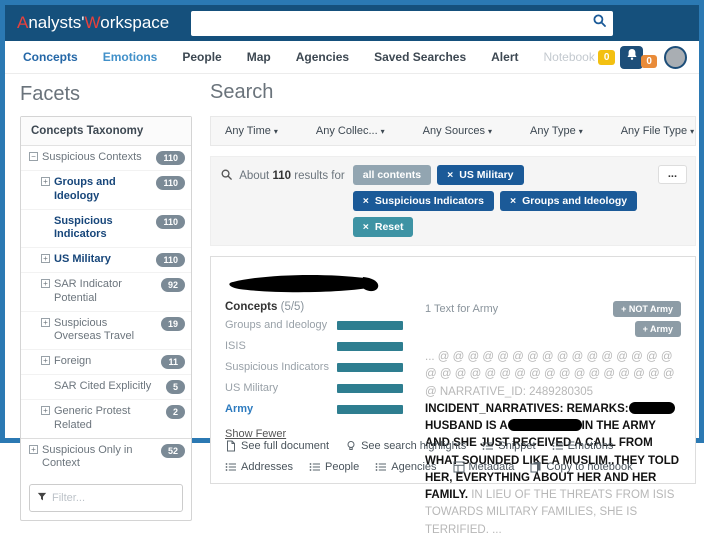  I want to click on user-avatar, so click(676, 57).